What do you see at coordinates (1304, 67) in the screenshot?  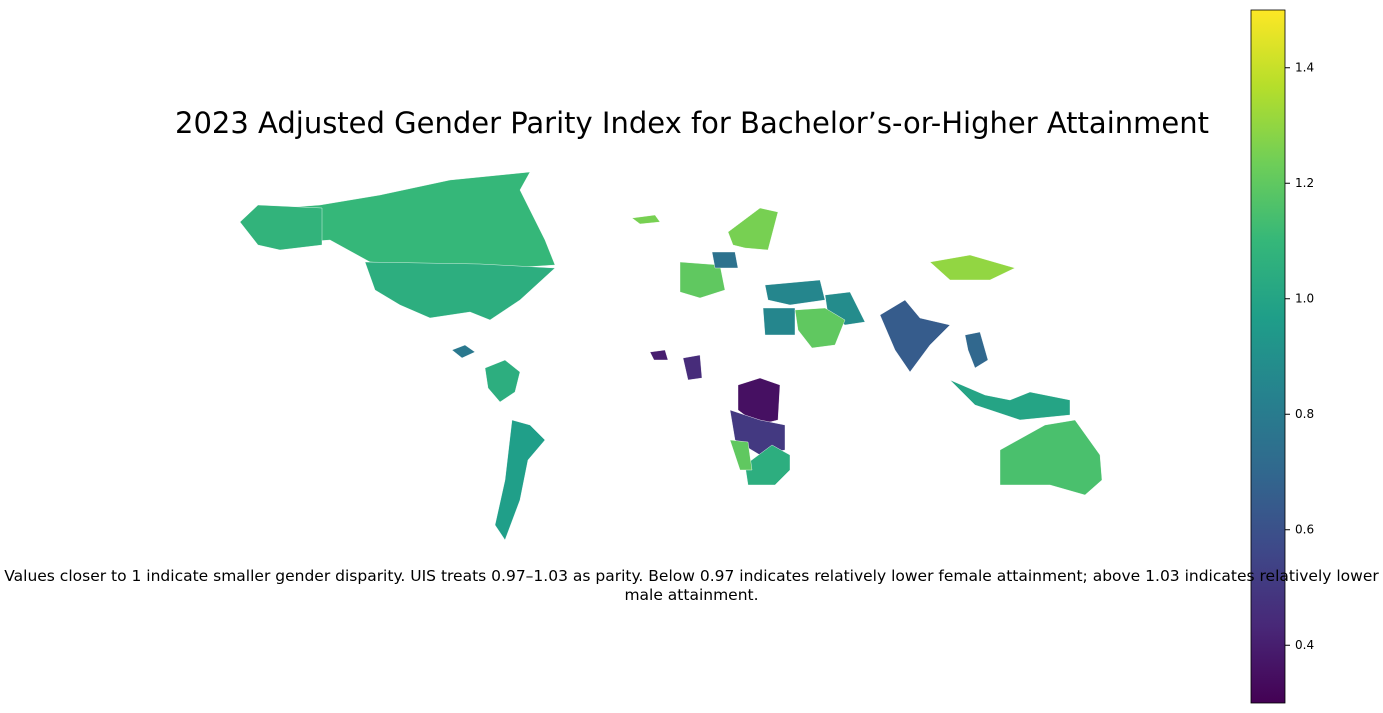 I see `colorbar-tick-label: 1.4` at bounding box center [1304, 67].